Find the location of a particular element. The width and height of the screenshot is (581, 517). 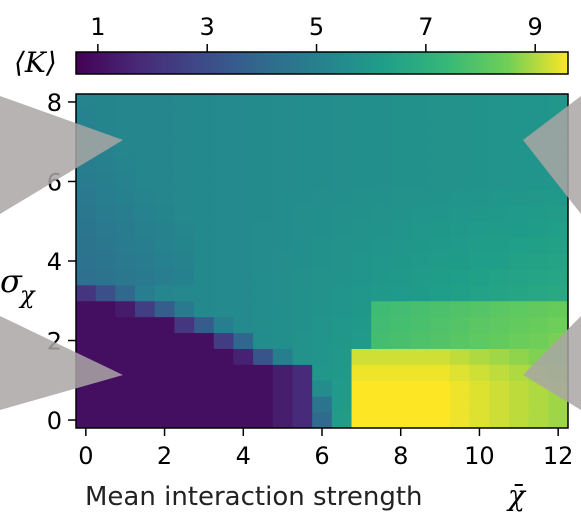

colorbar-tick-label: 9 is located at coordinates (535, 27).